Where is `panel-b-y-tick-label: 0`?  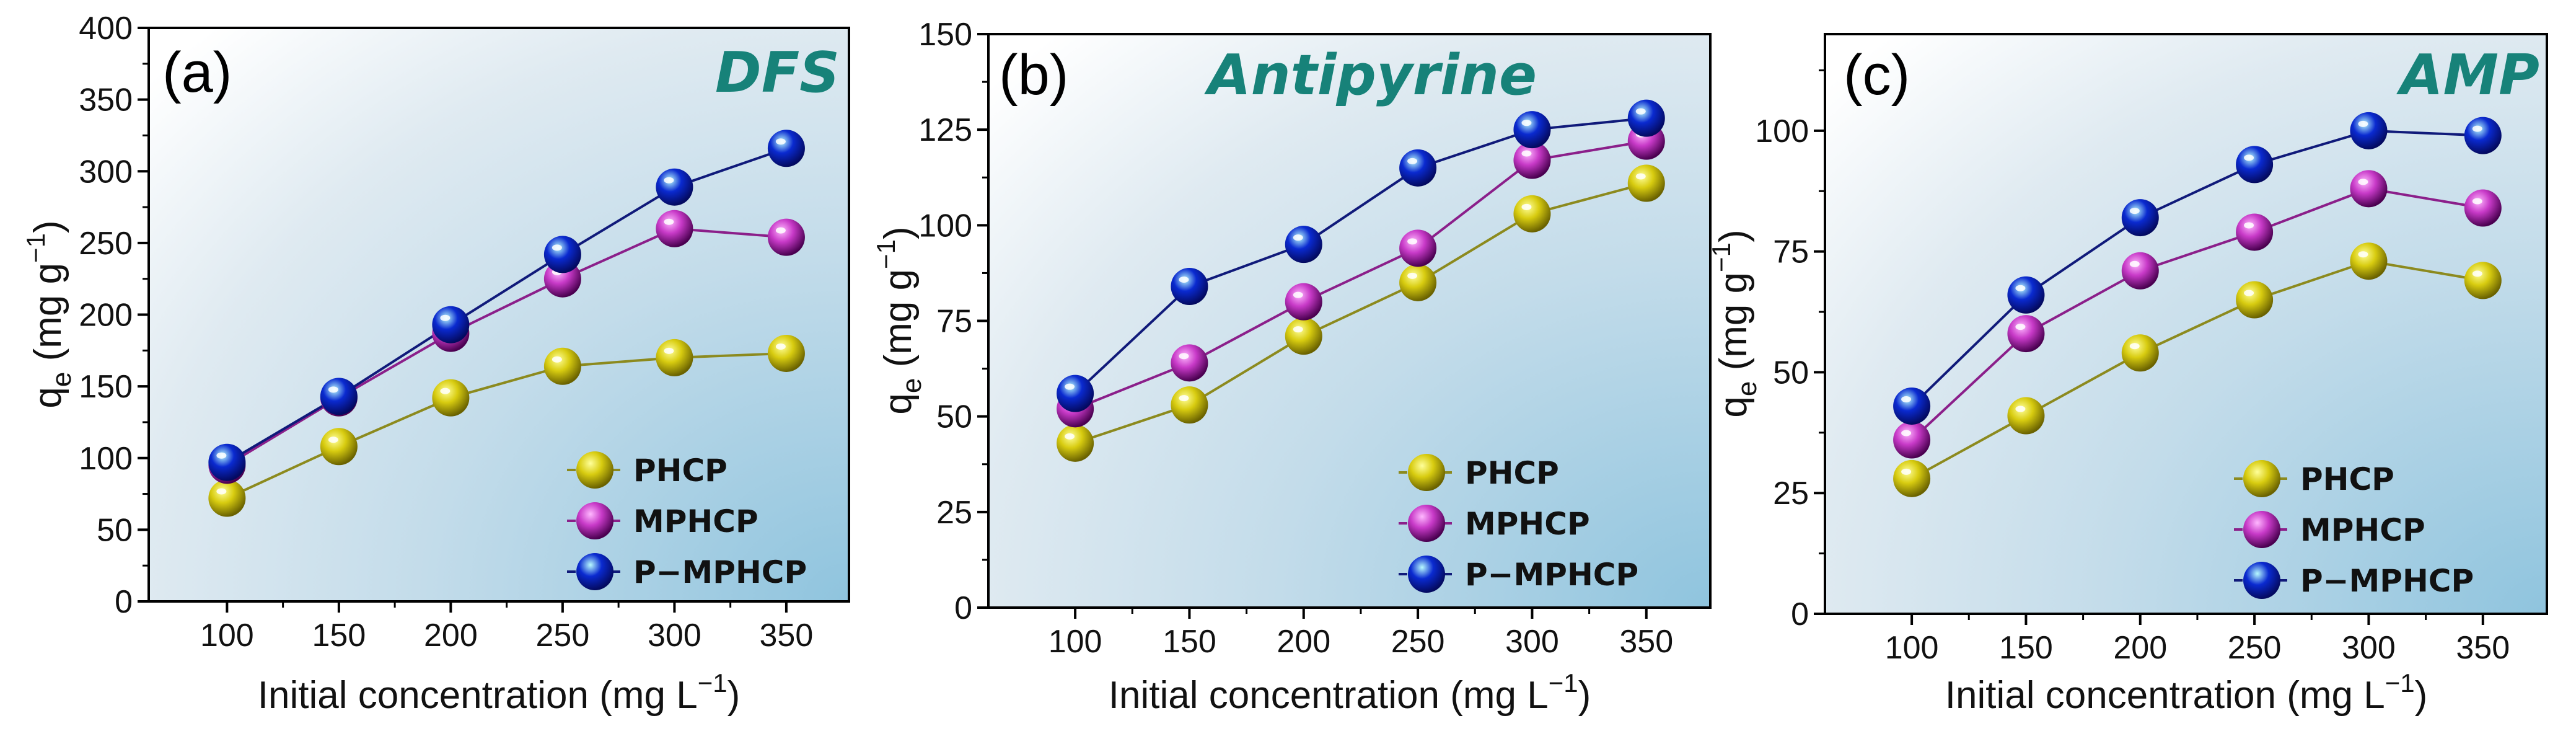 panel-b-y-tick-label: 0 is located at coordinates (963, 608).